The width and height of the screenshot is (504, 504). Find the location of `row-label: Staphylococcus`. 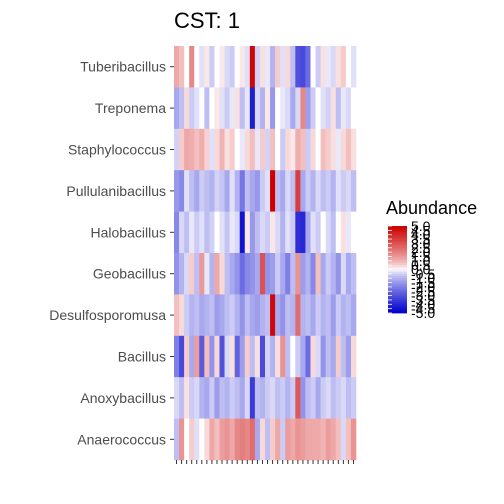

row-label: Staphylococcus is located at coordinates (117, 150).